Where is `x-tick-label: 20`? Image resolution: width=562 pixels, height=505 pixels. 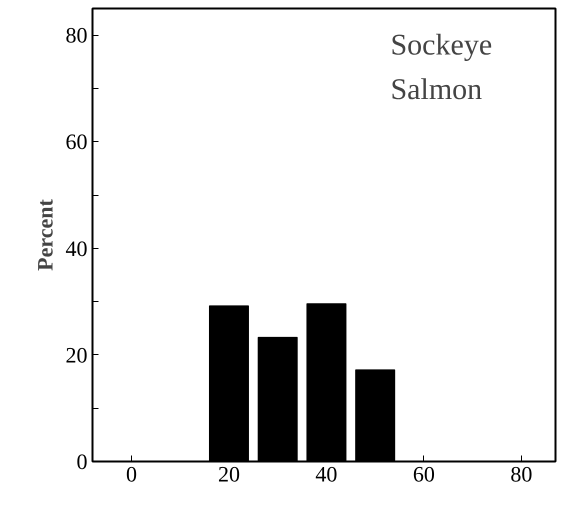
x-tick-label: 20 is located at coordinates (229, 474).